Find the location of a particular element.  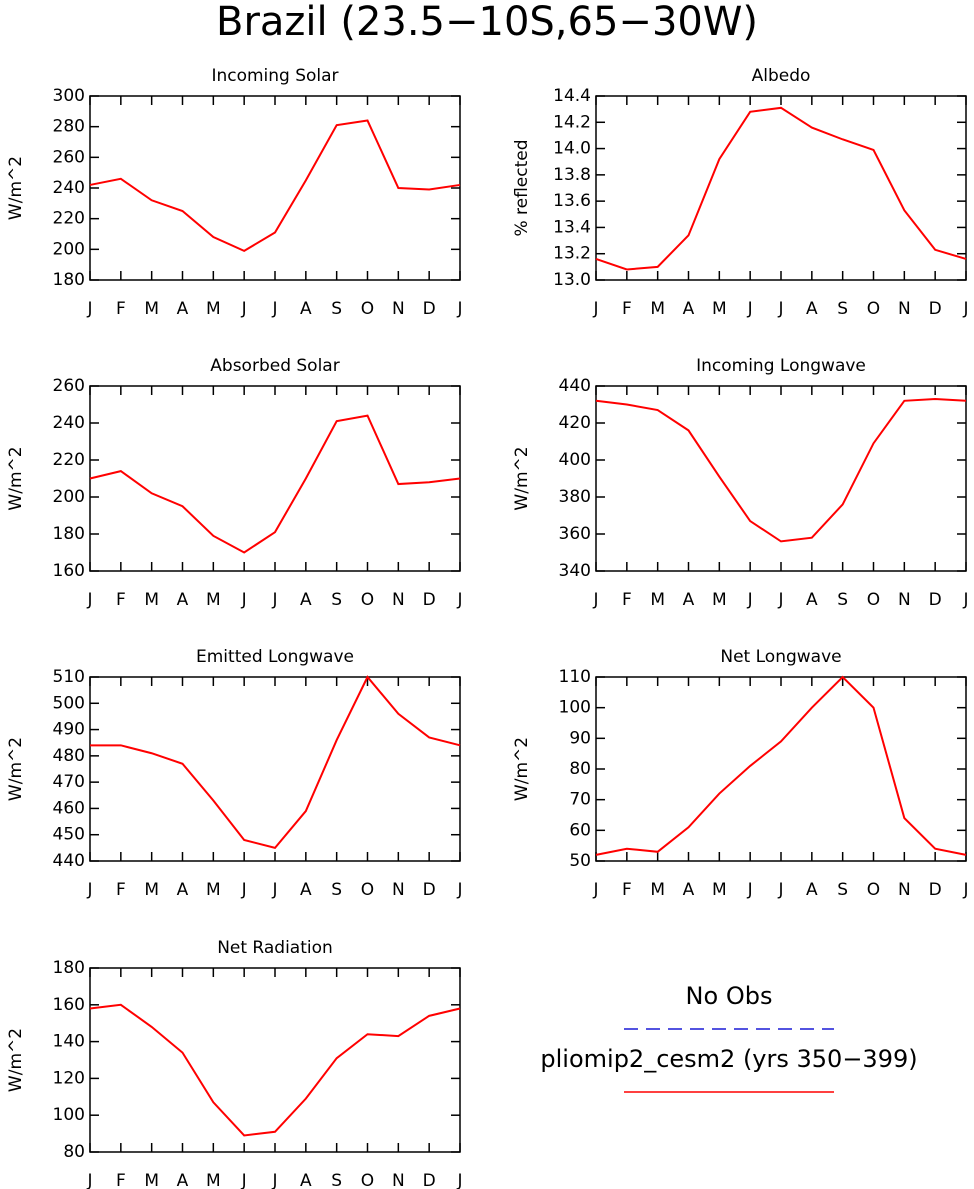

legend: No Obs pliomip2_cesm2 (yrs 350−399) is located at coordinates (729, 1037).